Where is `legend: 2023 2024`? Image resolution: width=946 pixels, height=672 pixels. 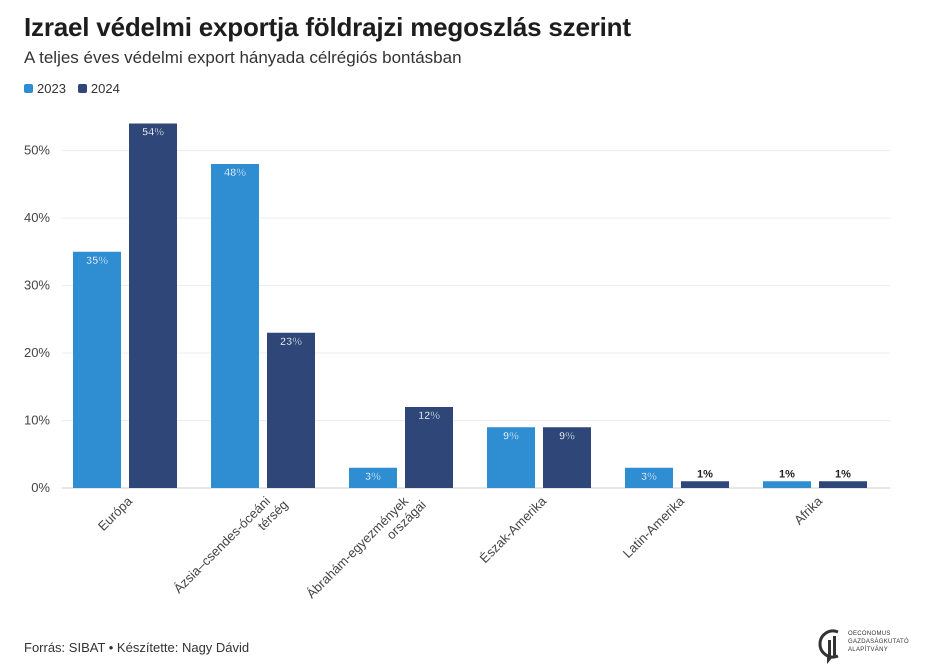
legend: 2023 2024 is located at coordinates (72, 88).